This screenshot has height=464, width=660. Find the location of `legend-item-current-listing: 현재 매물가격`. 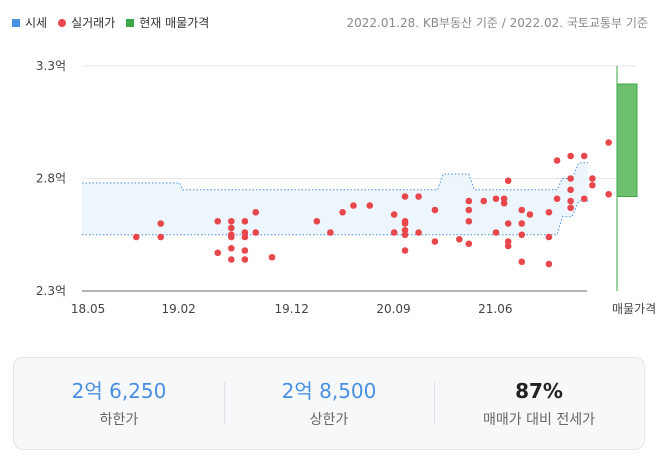

legend-item-current-listing: 현재 매물가격 is located at coordinates (167, 22).